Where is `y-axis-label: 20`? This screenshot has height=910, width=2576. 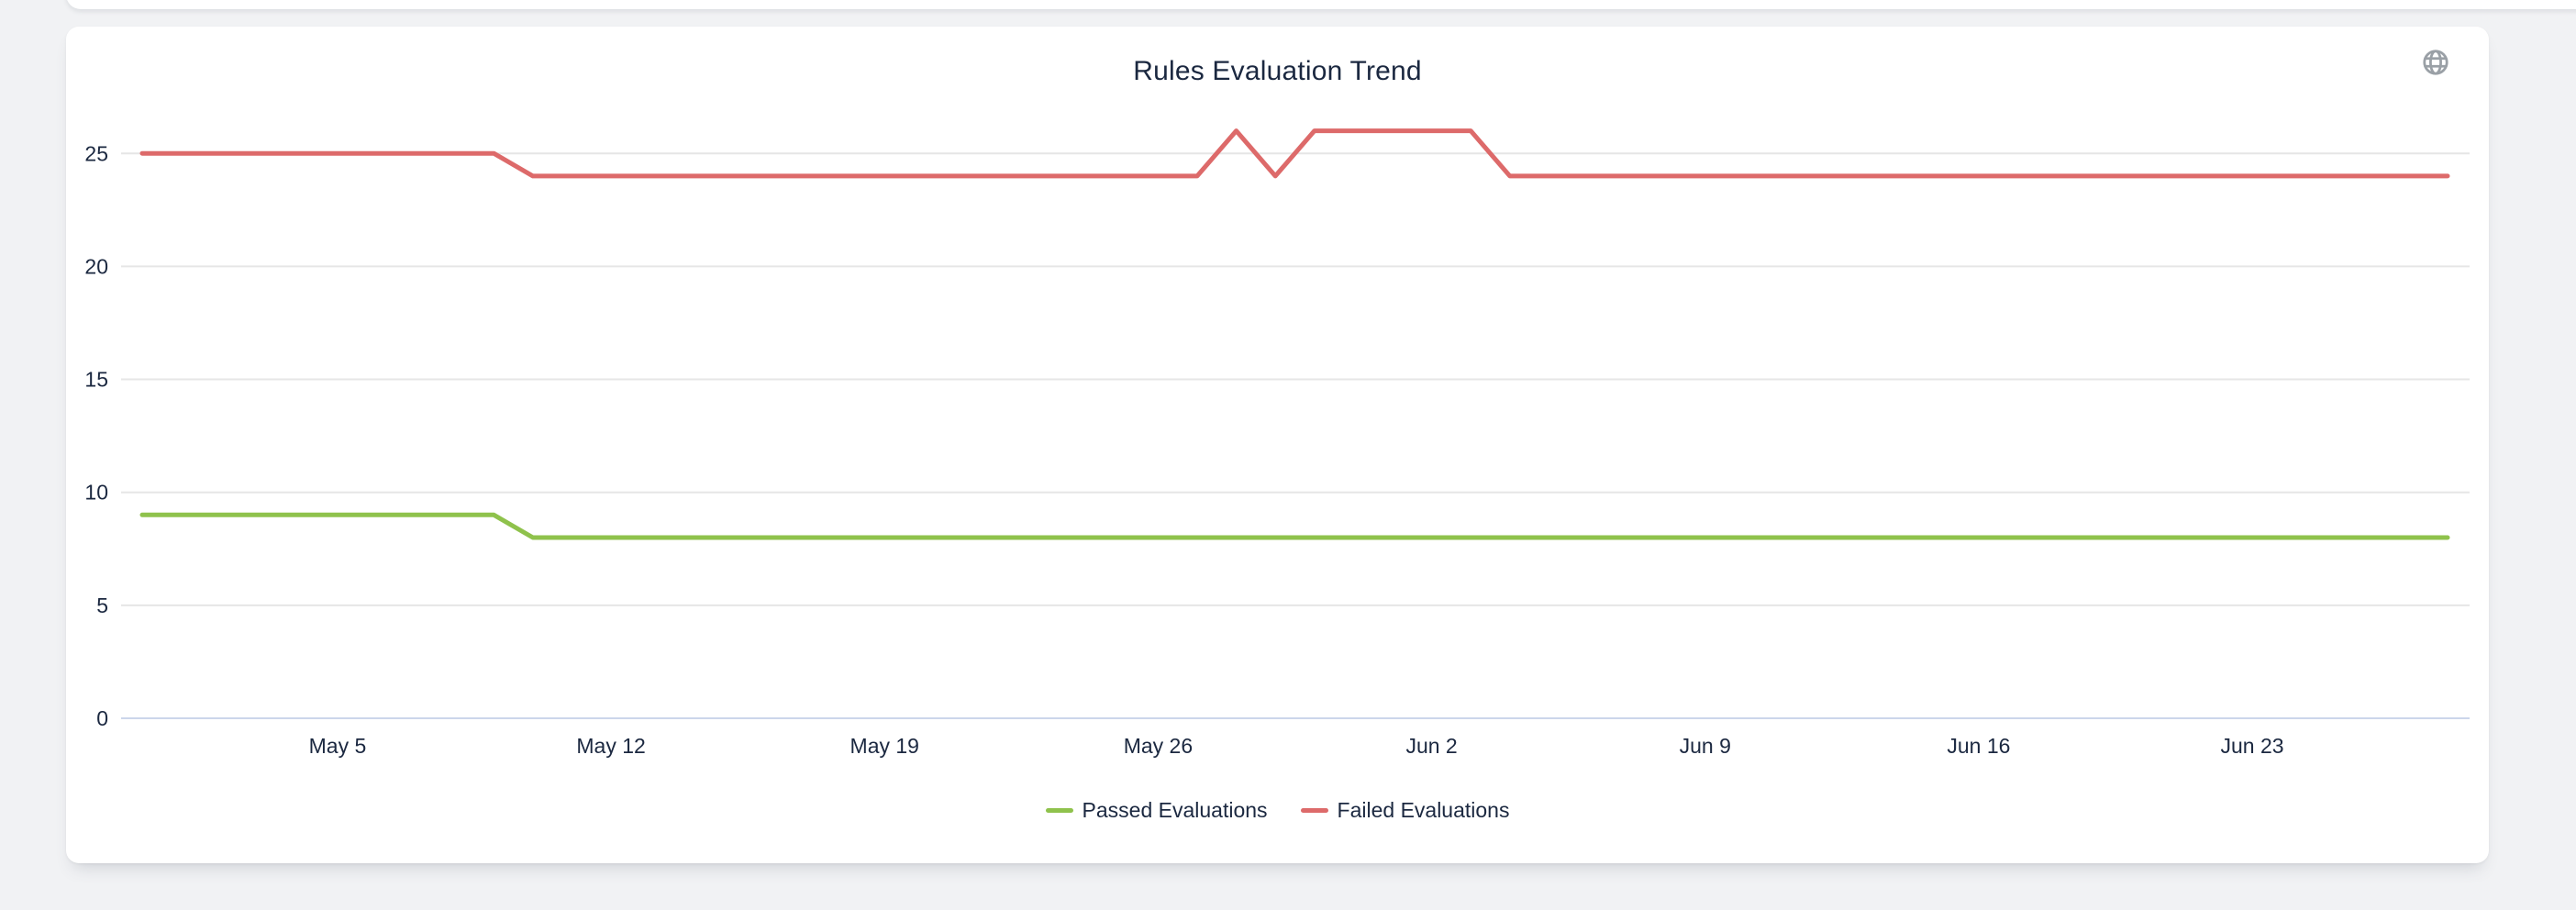 y-axis-label: 20 is located at coordinates (96, 266).